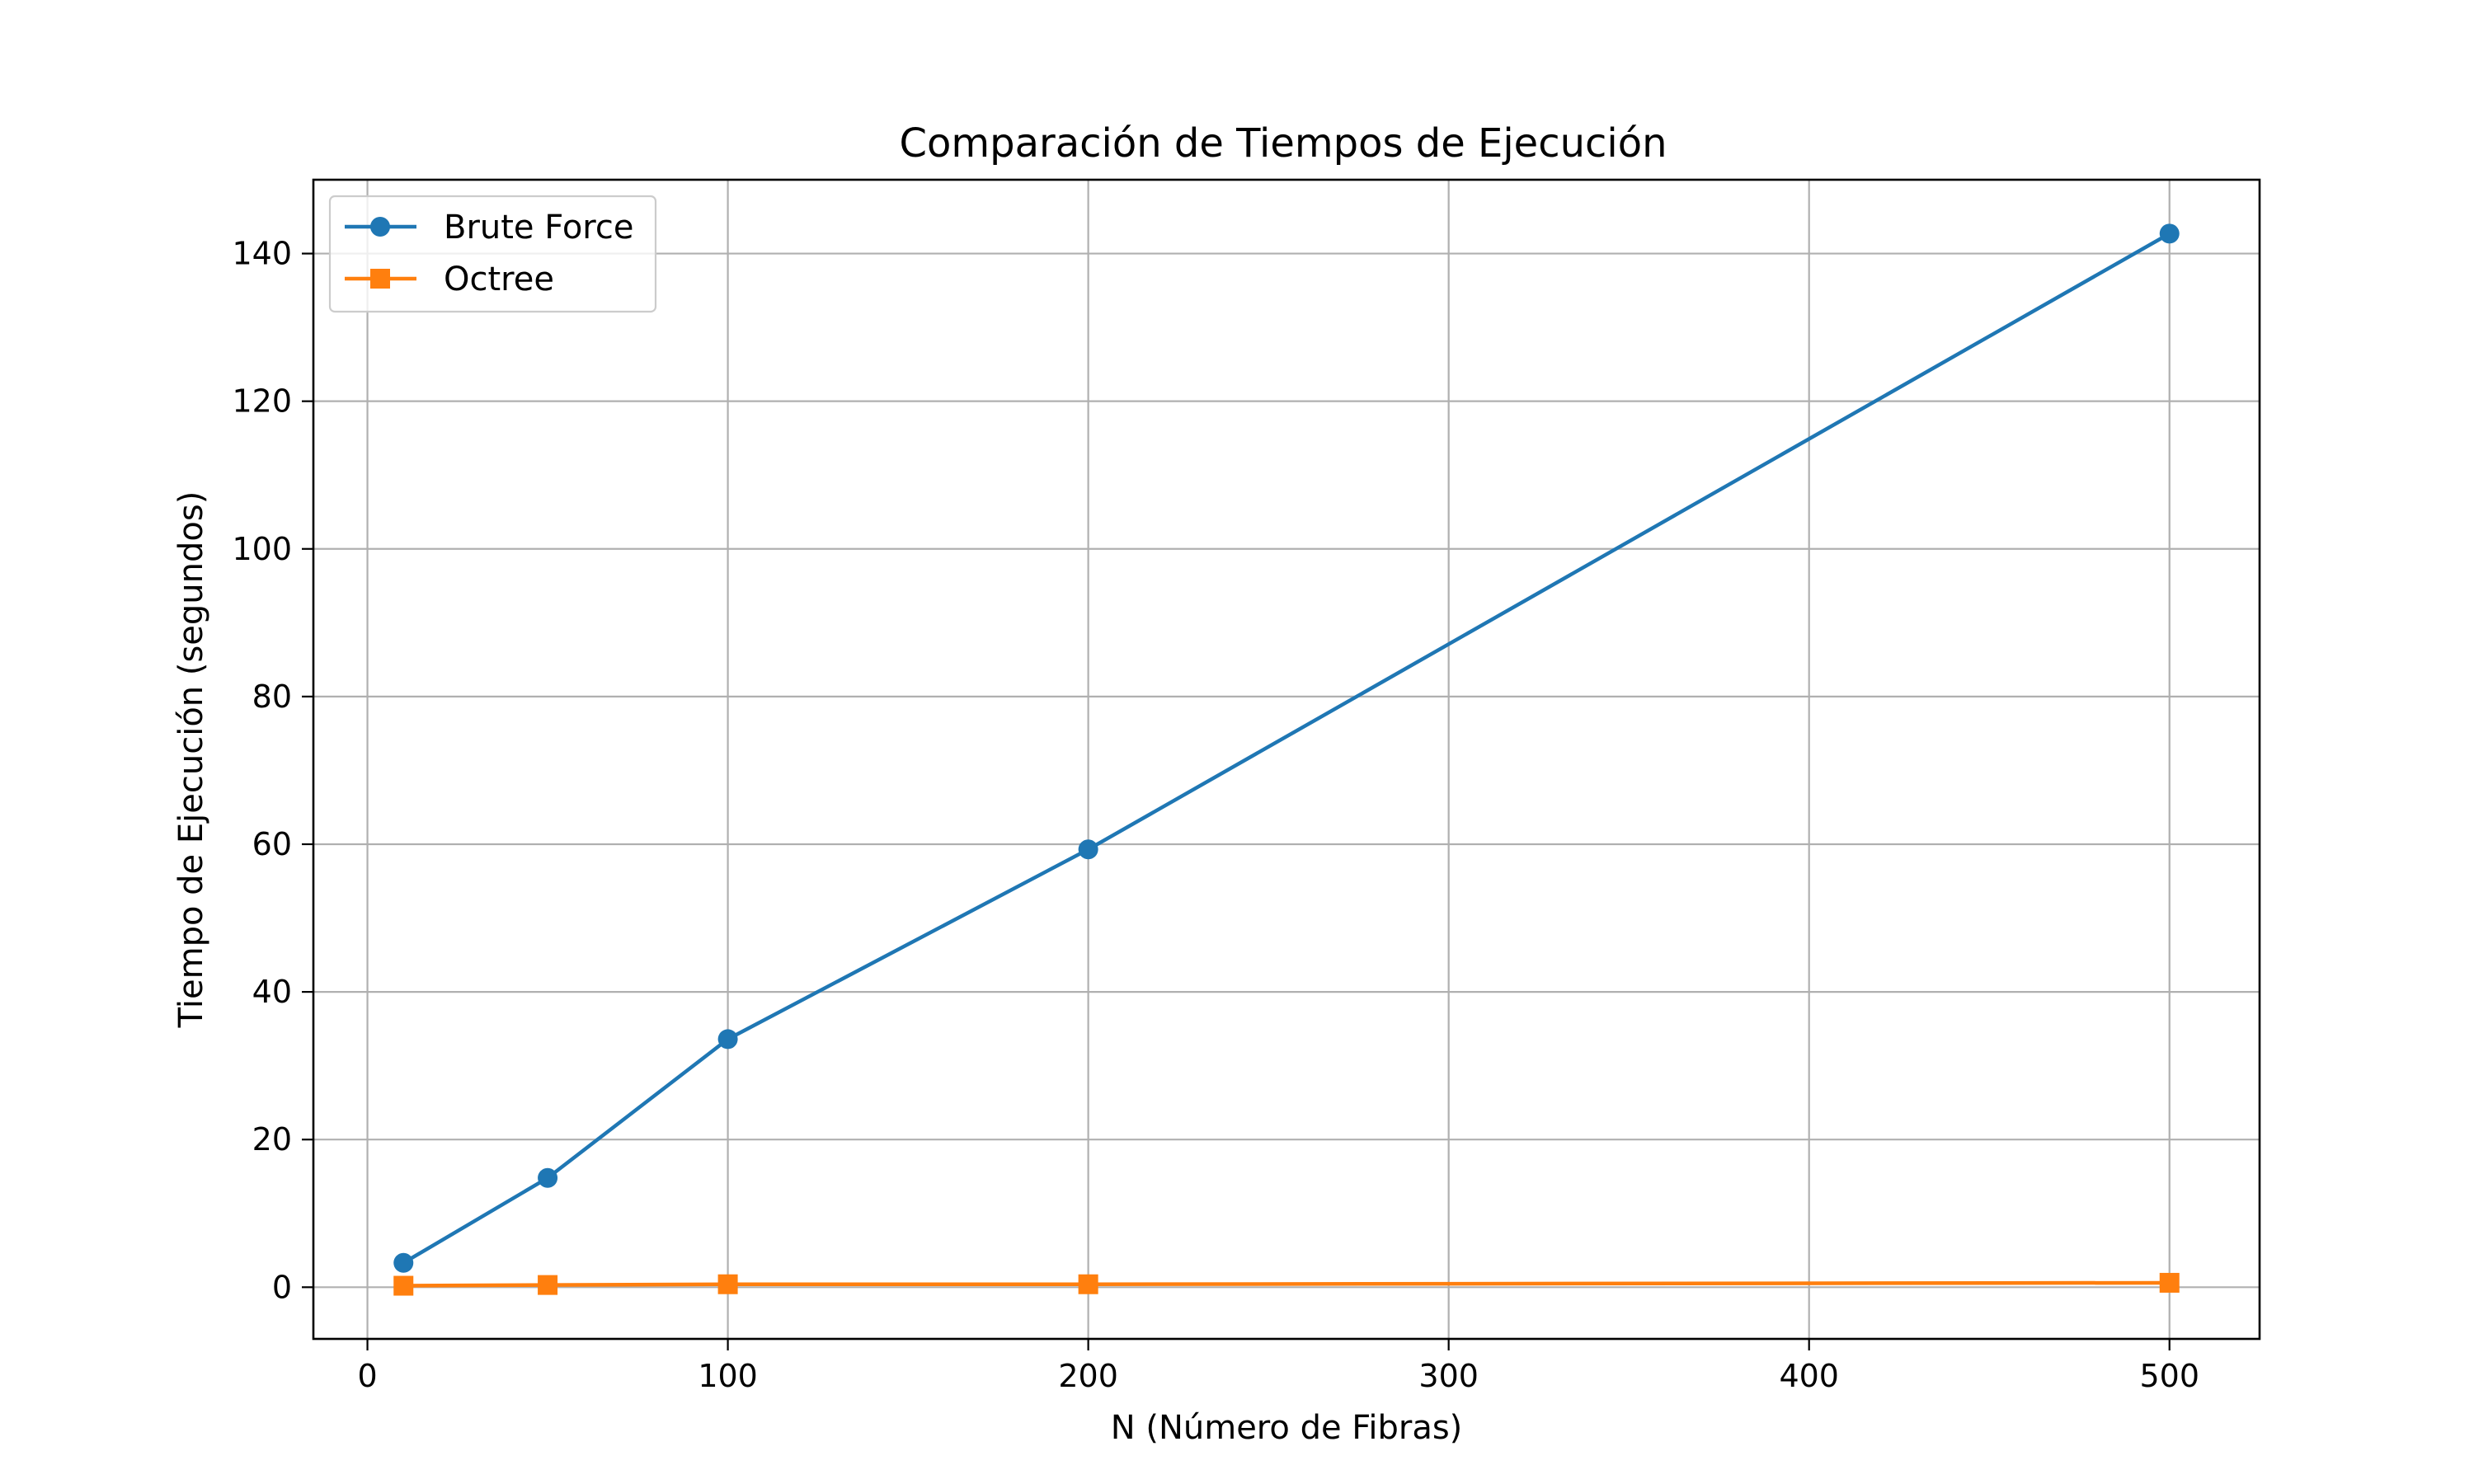 The height and width of the screenshot is (1484, 2474). Describe the element at coordinates (262, 549) in the screenshot. I see `y-tick-label: 100` at that location.